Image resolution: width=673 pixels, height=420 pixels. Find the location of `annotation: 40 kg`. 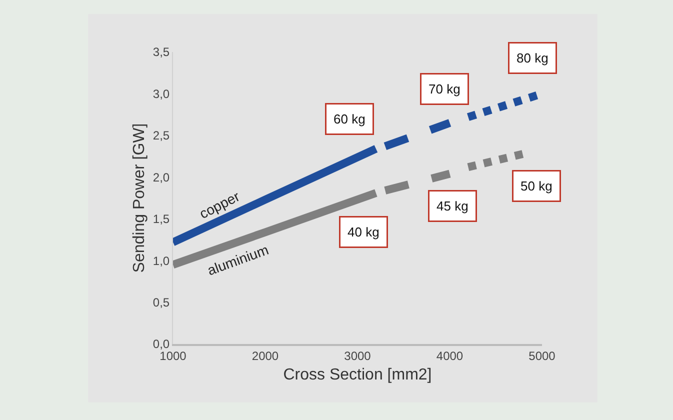

annotation: 40 kg is located at coordinates (364, 232).